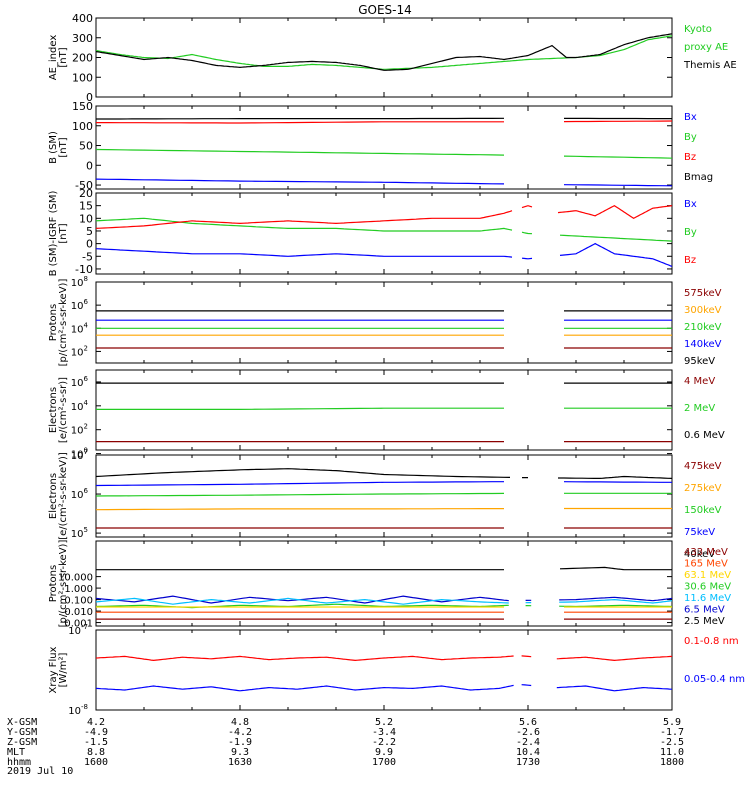  Describe the element at coordinates (53, 669) in the screenshot. I see `y-axis-label: Xray Flux` at that location.